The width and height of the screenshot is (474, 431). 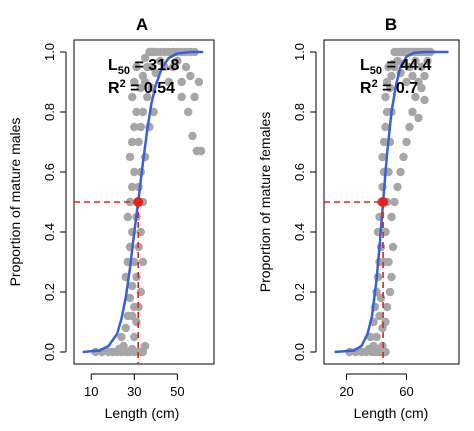 I want to click on x-tick-label: 60, so click(x=406, y=391).